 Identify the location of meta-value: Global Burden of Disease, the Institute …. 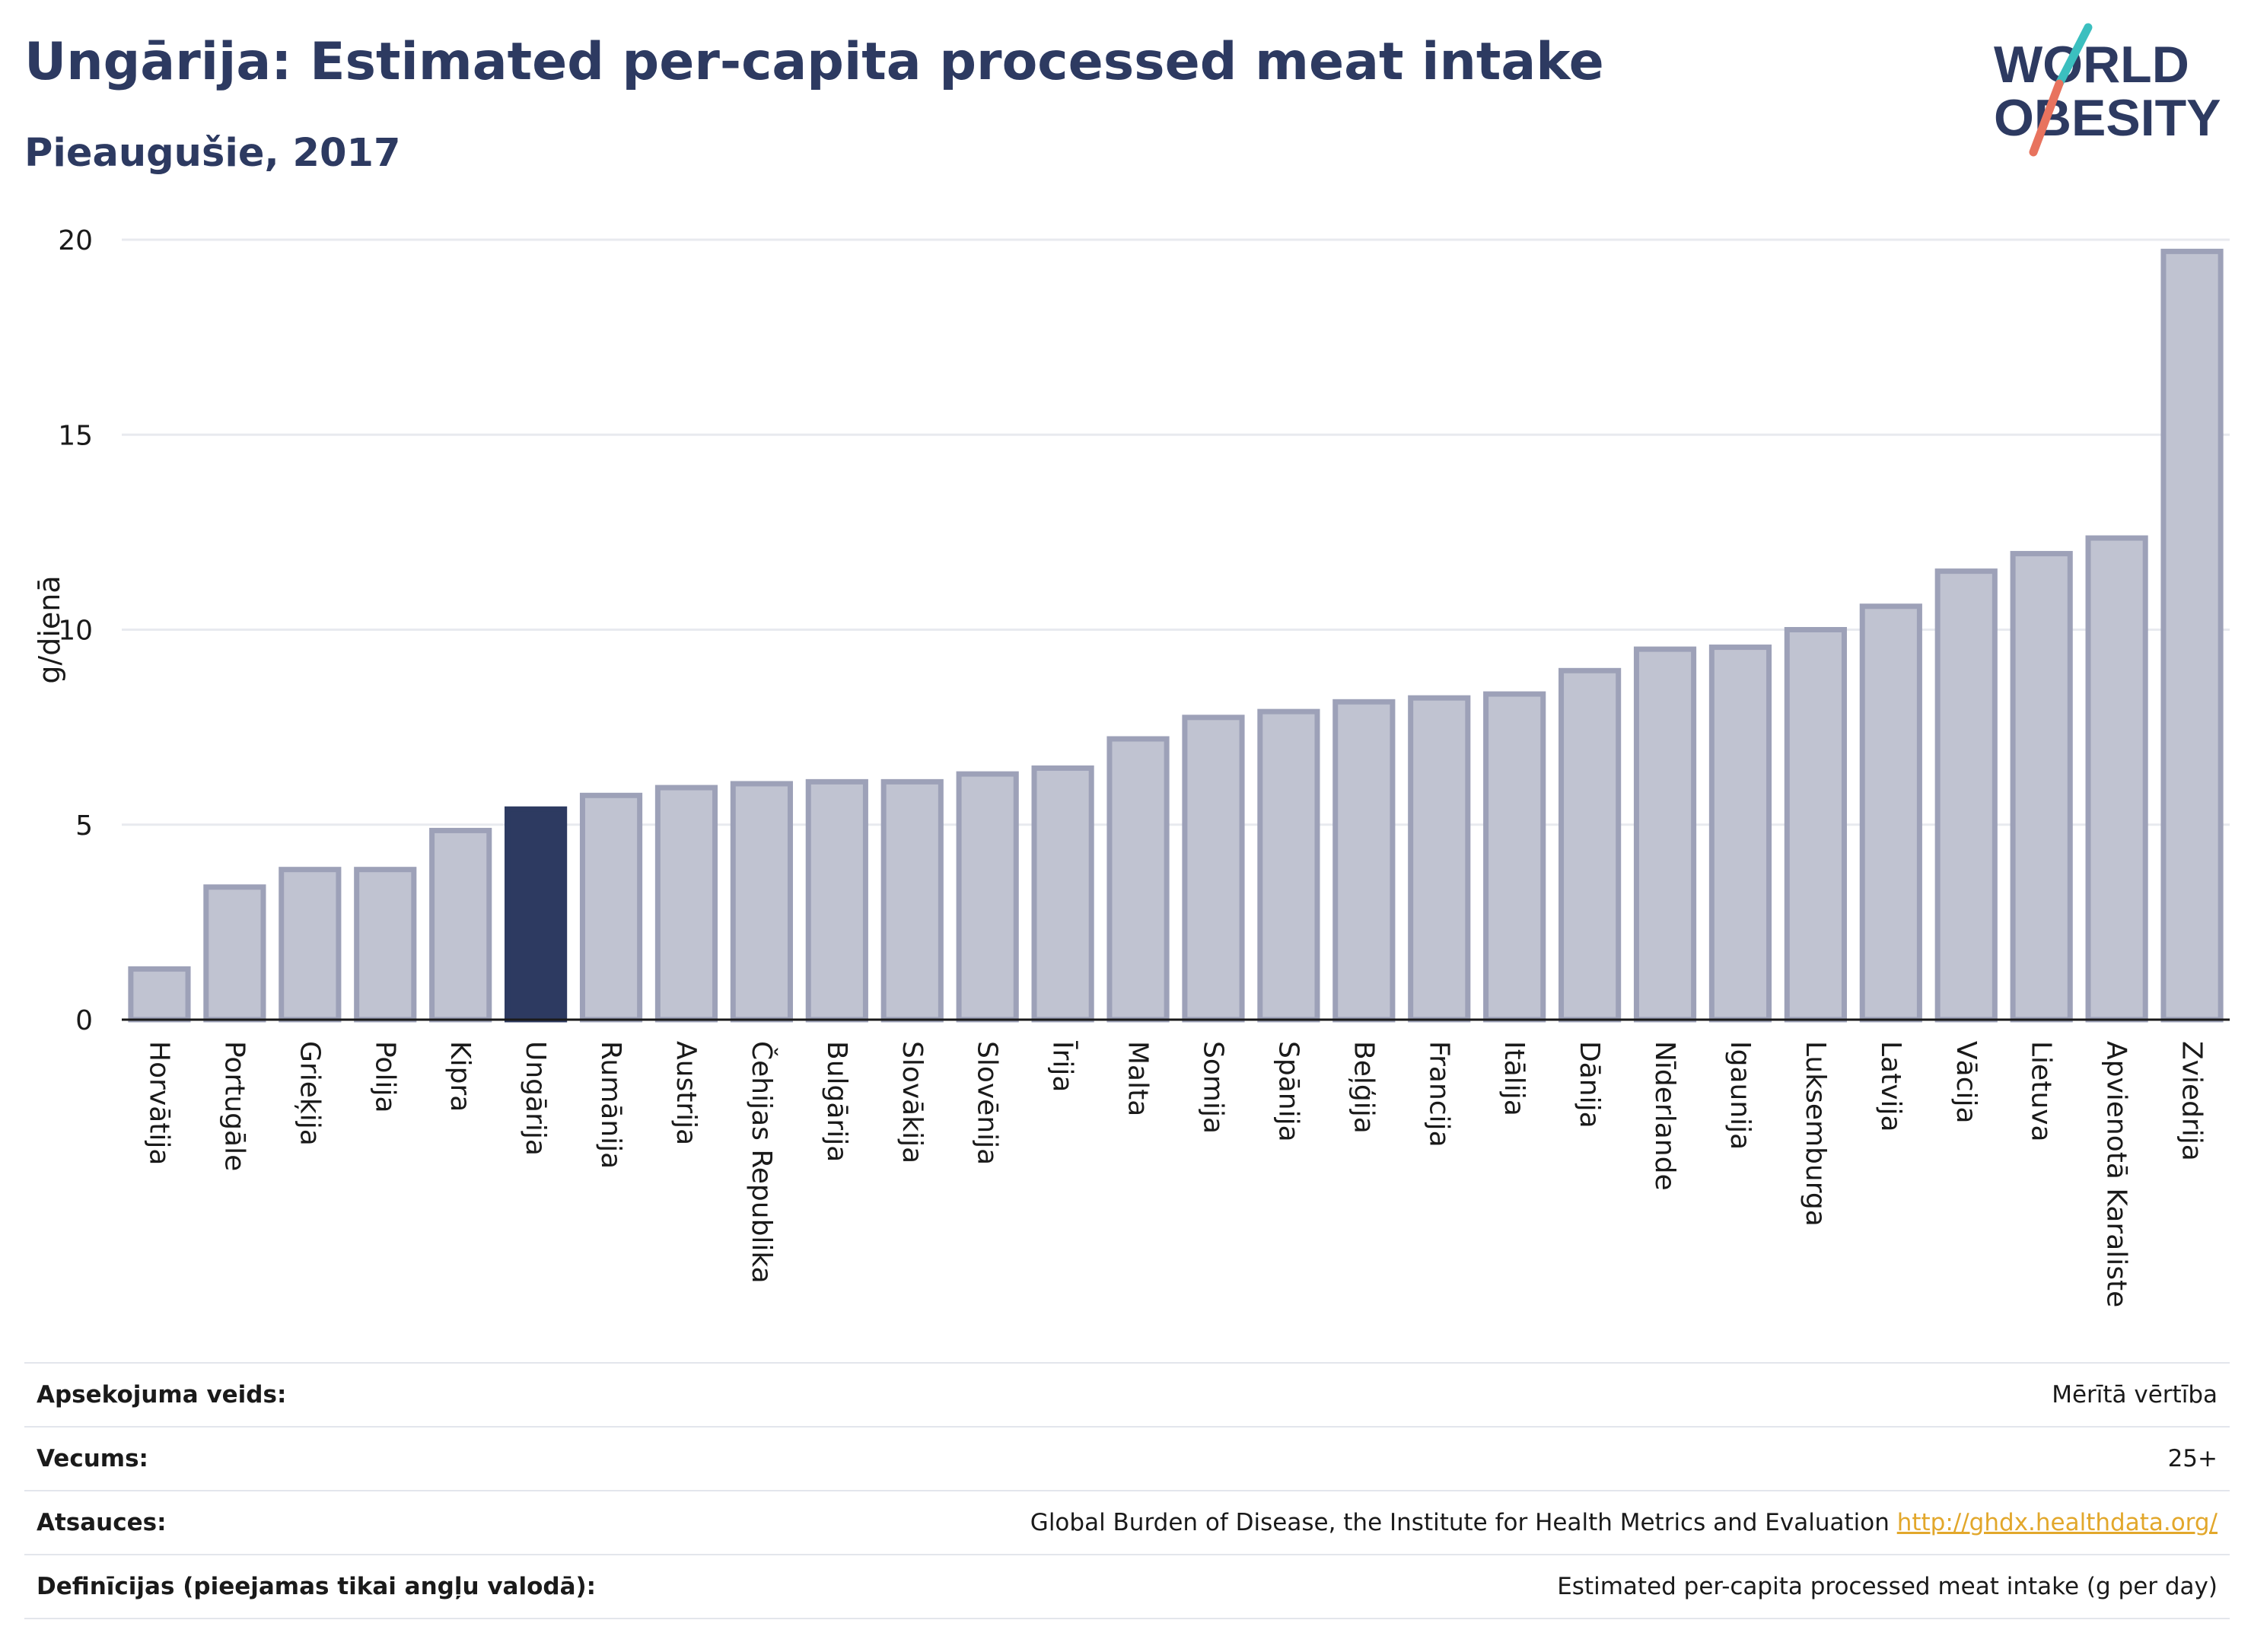
(1624, 1522).